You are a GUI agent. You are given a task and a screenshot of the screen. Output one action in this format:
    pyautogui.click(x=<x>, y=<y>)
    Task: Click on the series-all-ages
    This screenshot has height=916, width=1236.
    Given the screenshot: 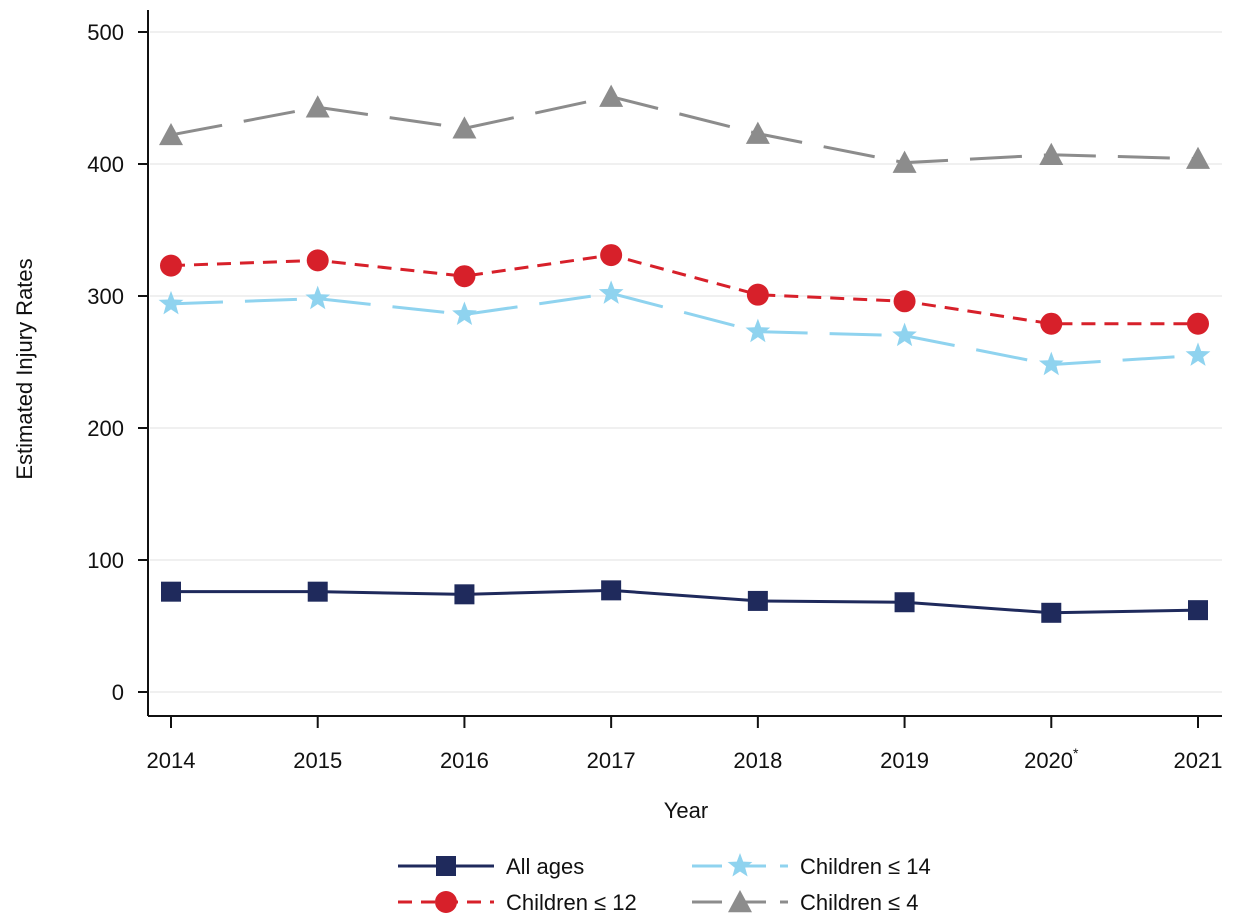 What is the action you would take?
    pyautogui.click(x=684, y=601)
    